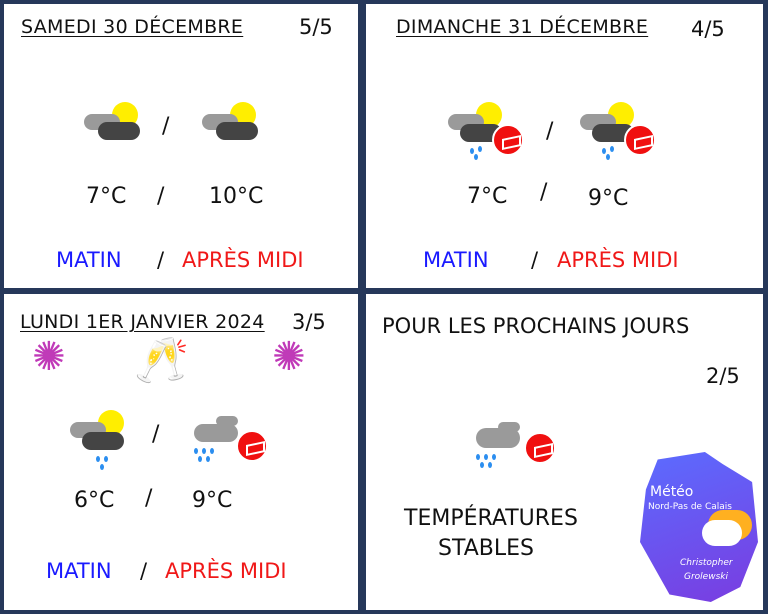 The width and height of the screenshot is (768, 614). Describe the element at coordinates (236, 196) in the screenshot. I see `temp-afternoon: 10°C` at that location.